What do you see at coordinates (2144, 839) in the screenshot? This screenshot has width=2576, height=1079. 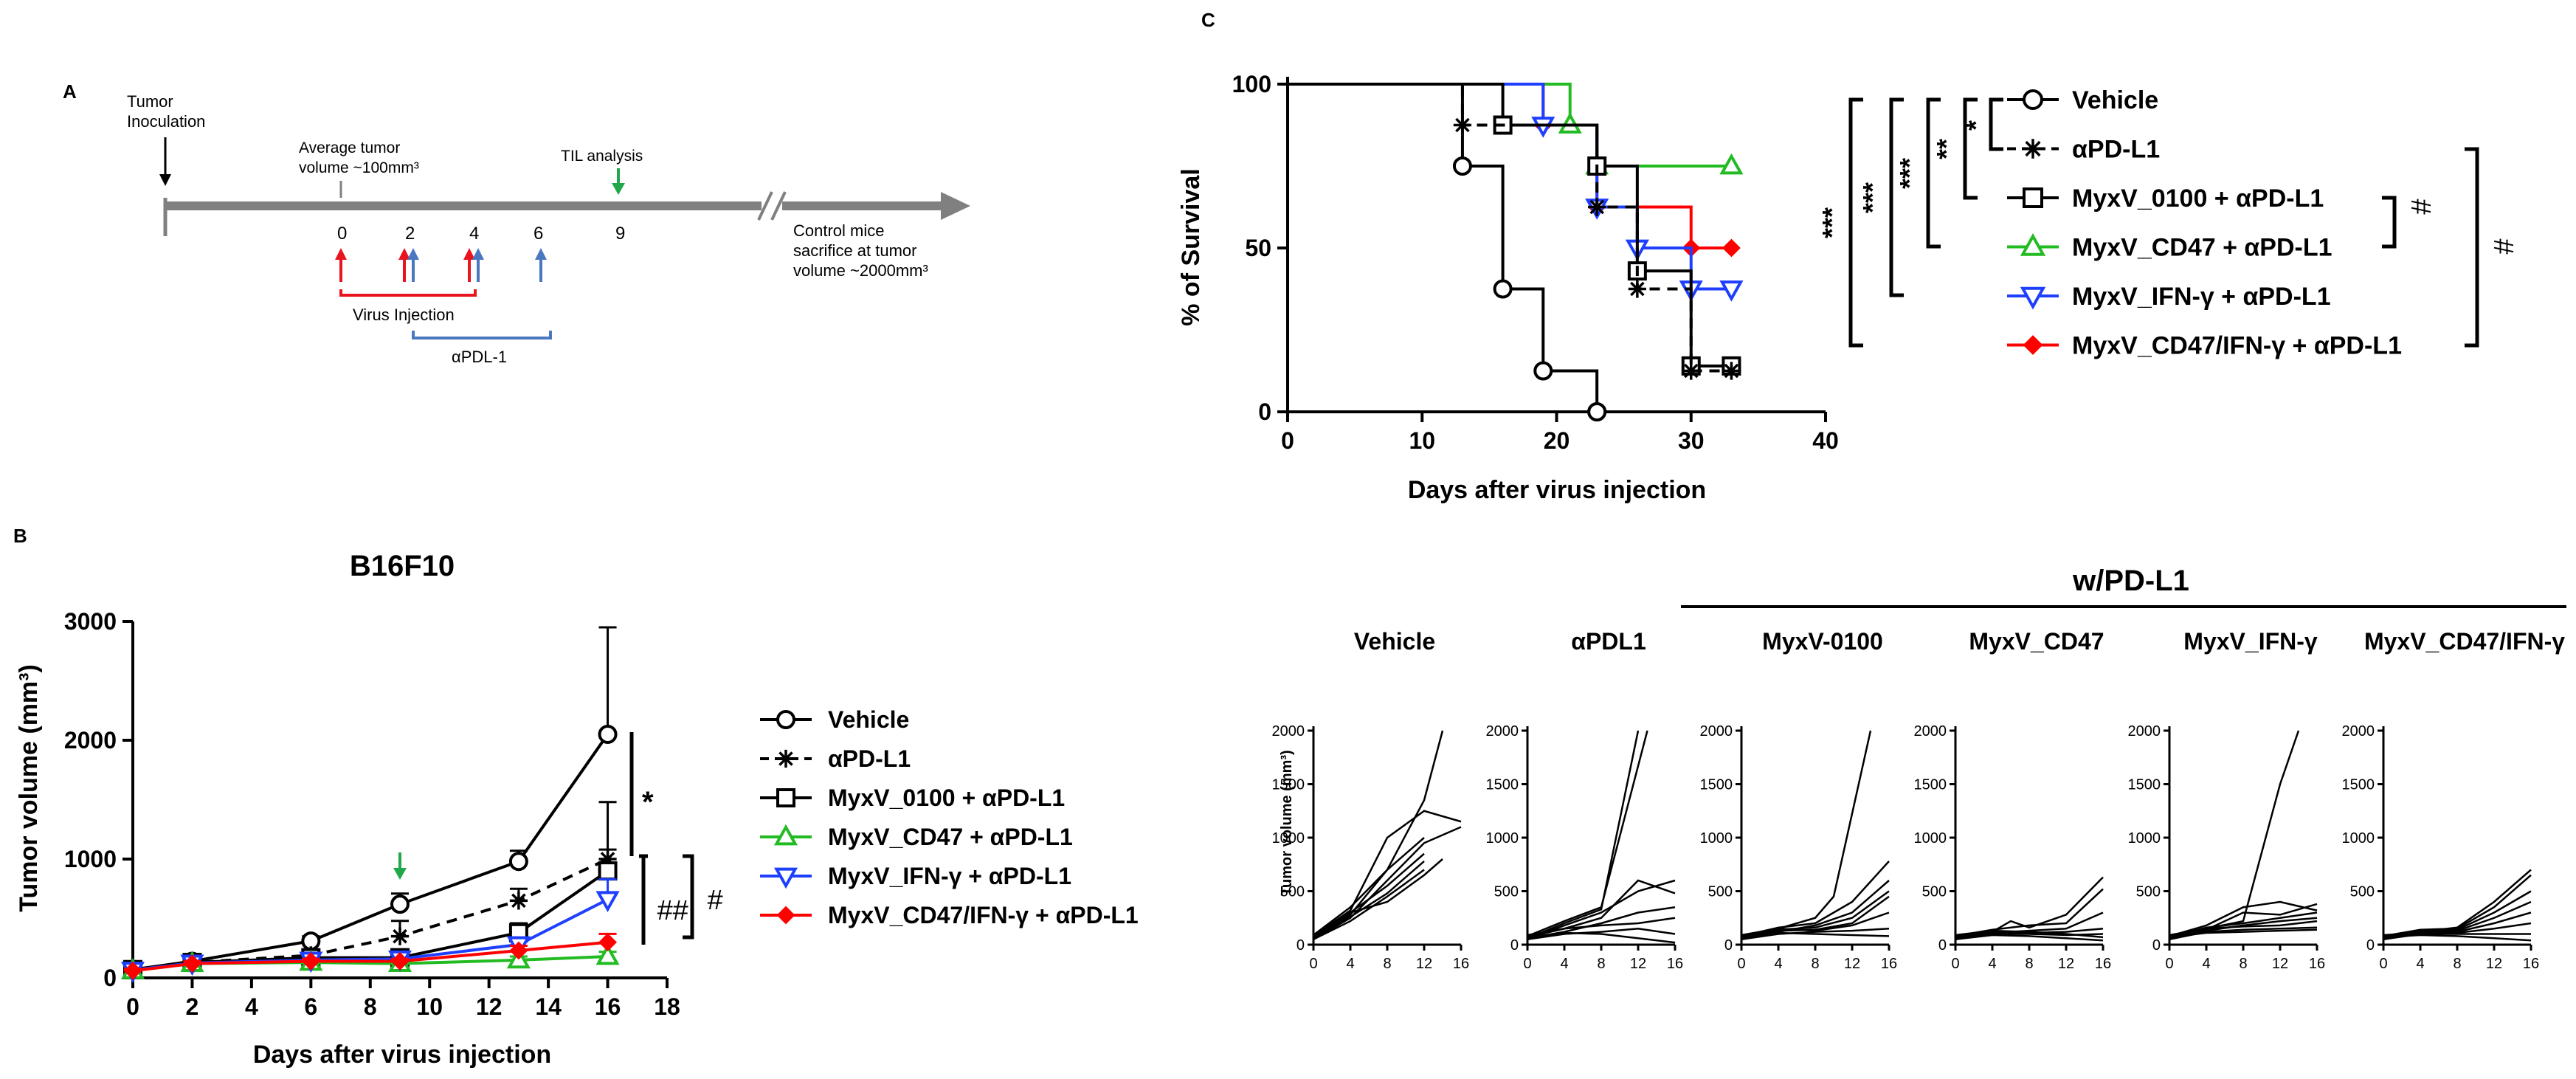 I see `individual-ytick-label-4-1000: 1000` at bounding box center [2144, 839].